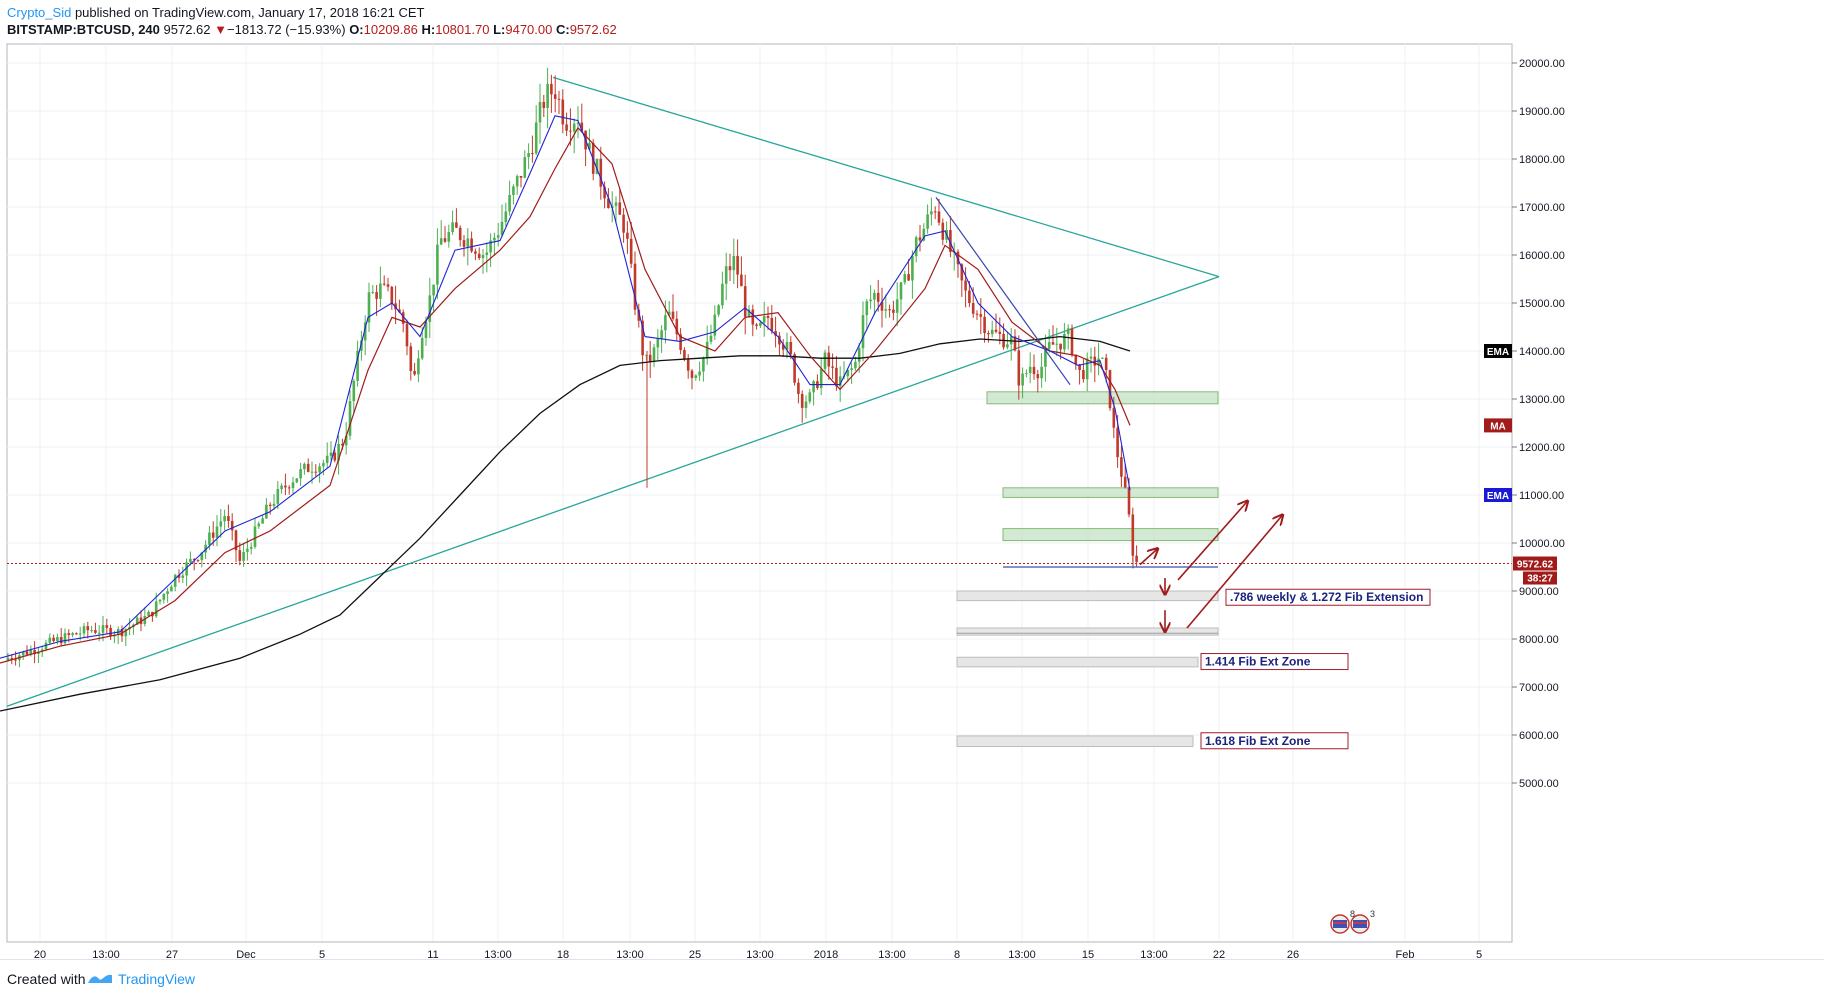  What do you see at coordinates (157, 979) in the screenshot?
I see `tradingview-link: TradingView` at bounding box center [157, 979].